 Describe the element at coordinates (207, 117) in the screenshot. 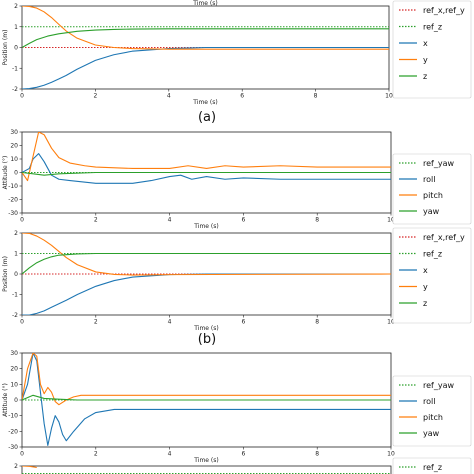

I see `caption-a: (a)` at that location.